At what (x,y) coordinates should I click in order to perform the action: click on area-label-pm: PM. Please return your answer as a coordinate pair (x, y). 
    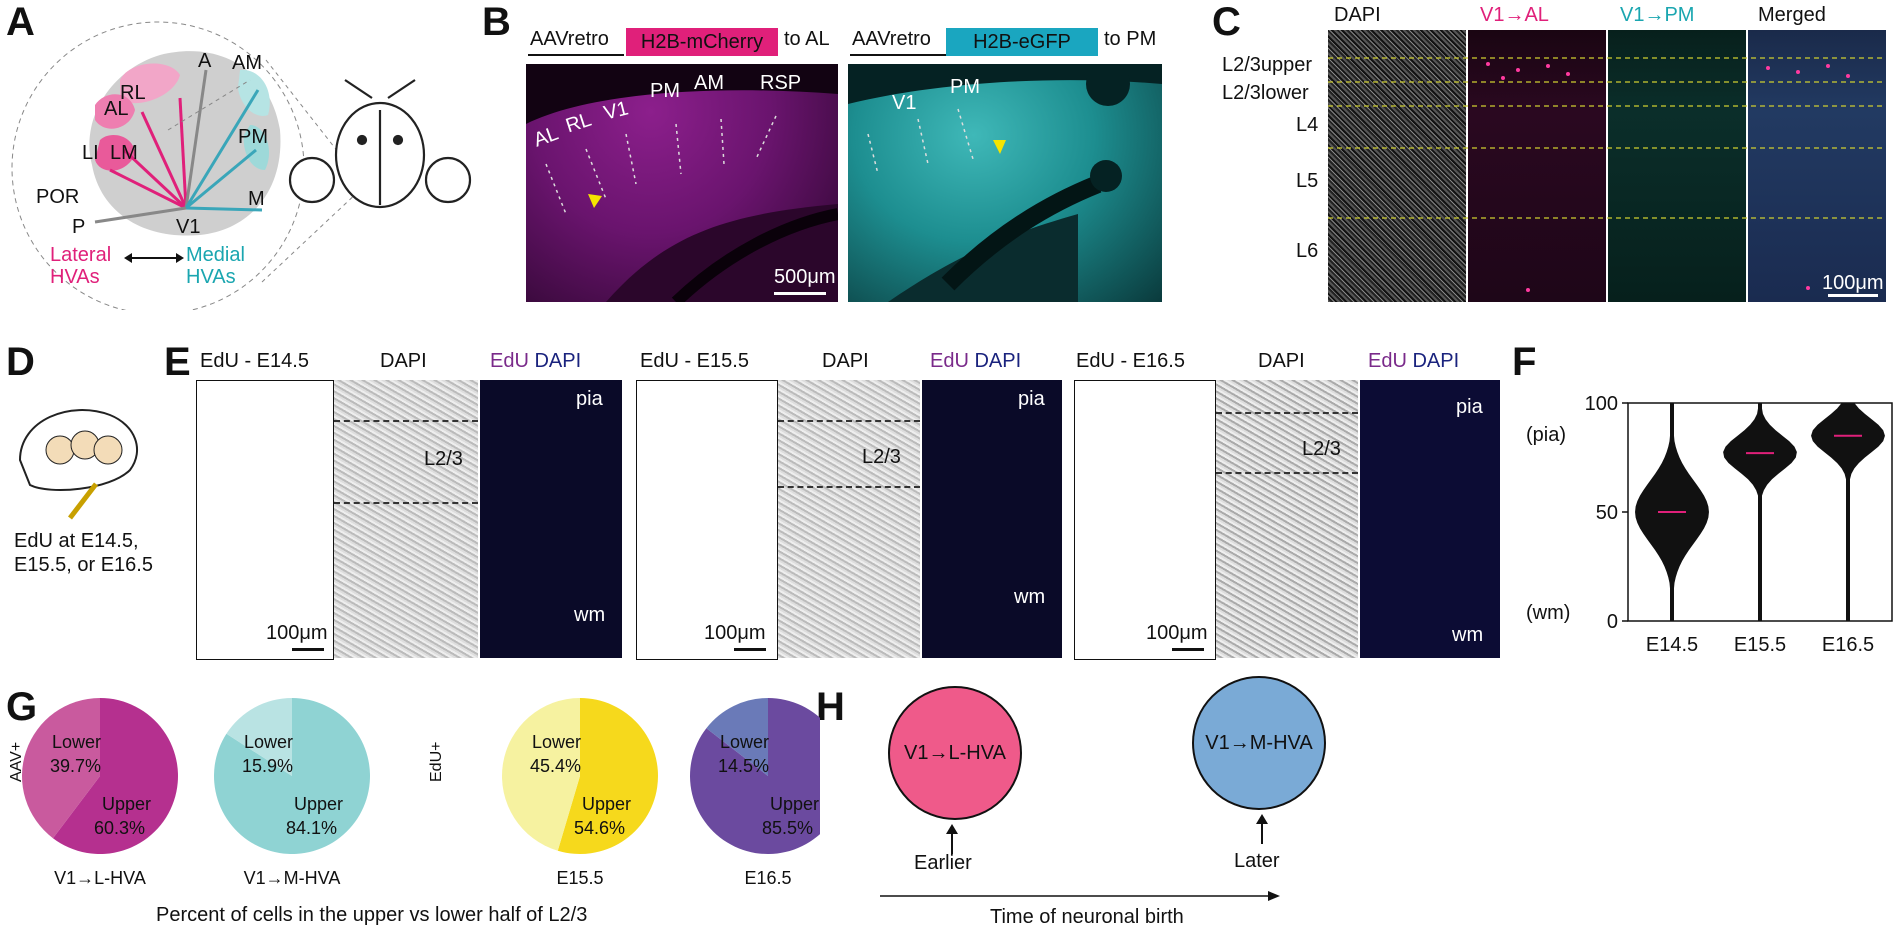
    Looking at the image, I should click on (253, 137).